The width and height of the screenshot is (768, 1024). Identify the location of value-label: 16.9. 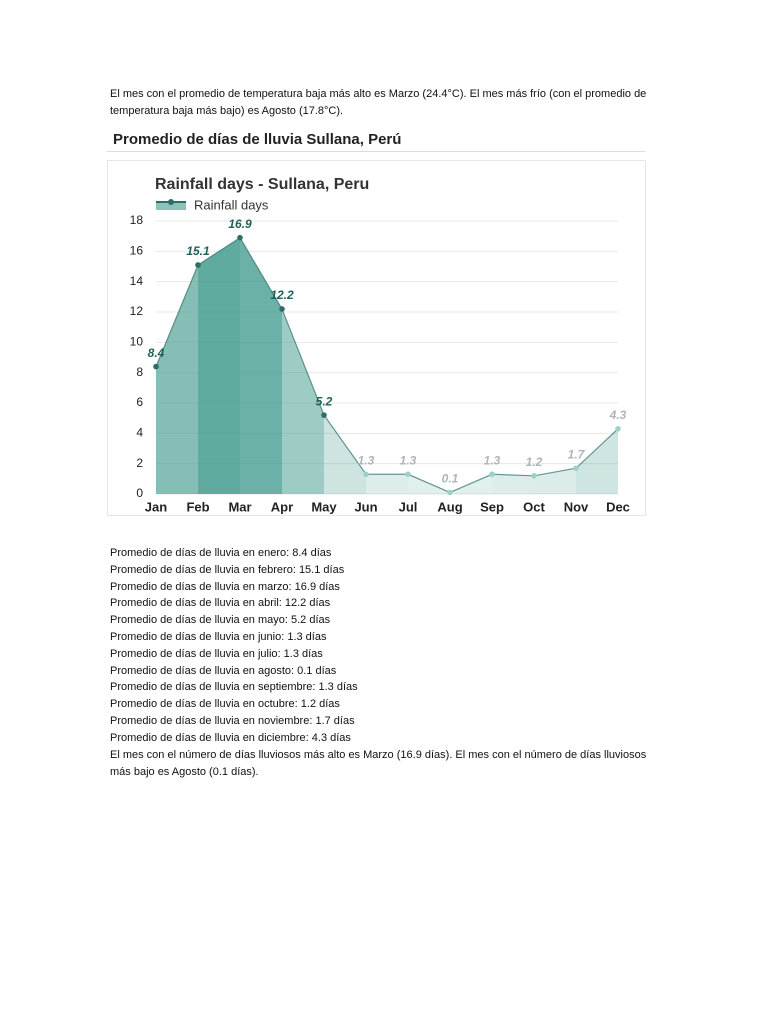
(240, 224).